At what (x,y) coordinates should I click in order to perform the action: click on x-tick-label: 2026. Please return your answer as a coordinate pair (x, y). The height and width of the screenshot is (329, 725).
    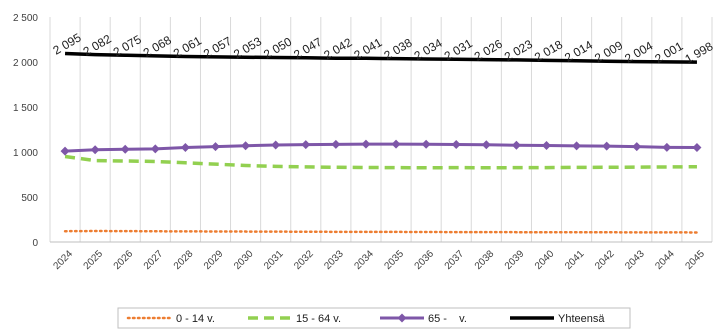
    Looking at the image, I should click on (124, 260).